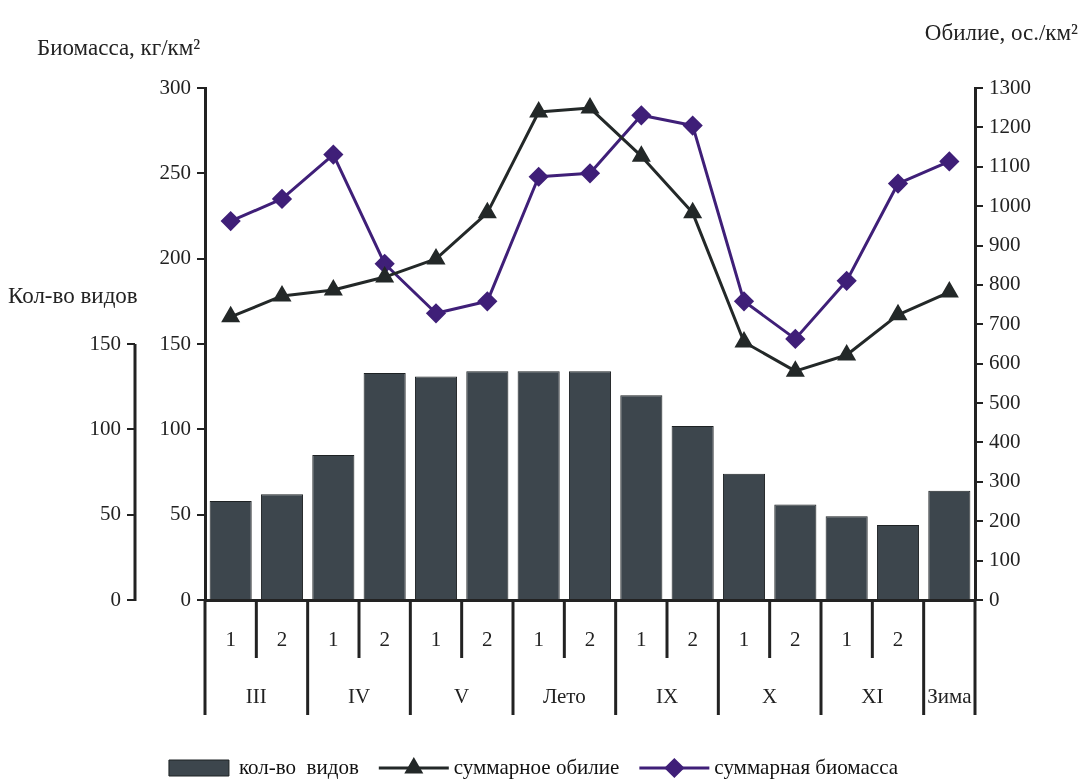 Image resolution: width=1082 pixels, height=780 pixels. I want to click on text: Зима, so click(950, 695).